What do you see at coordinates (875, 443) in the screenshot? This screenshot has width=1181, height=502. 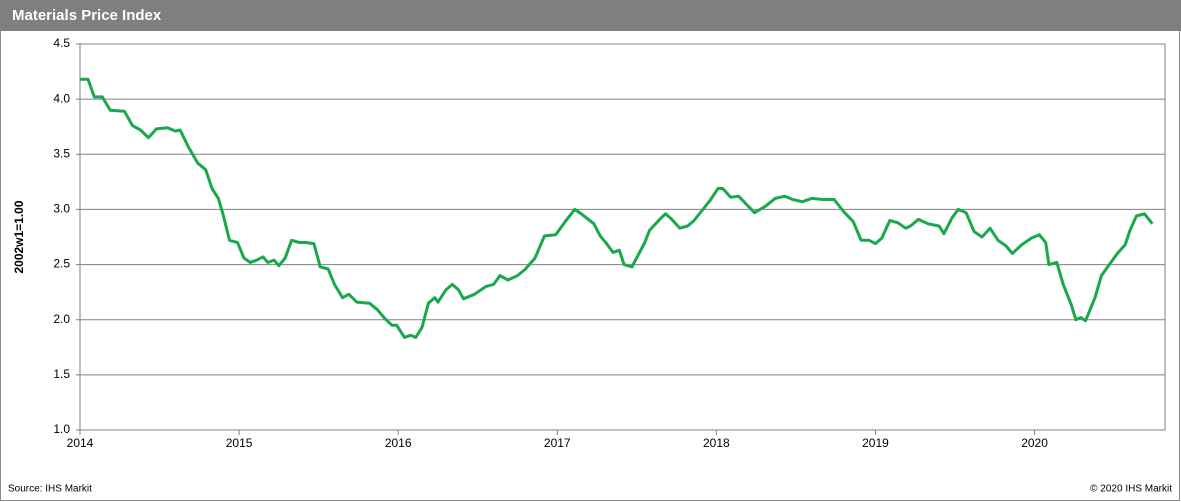 I see `x-tick-label: 2019` at bounding box center [875, 443].